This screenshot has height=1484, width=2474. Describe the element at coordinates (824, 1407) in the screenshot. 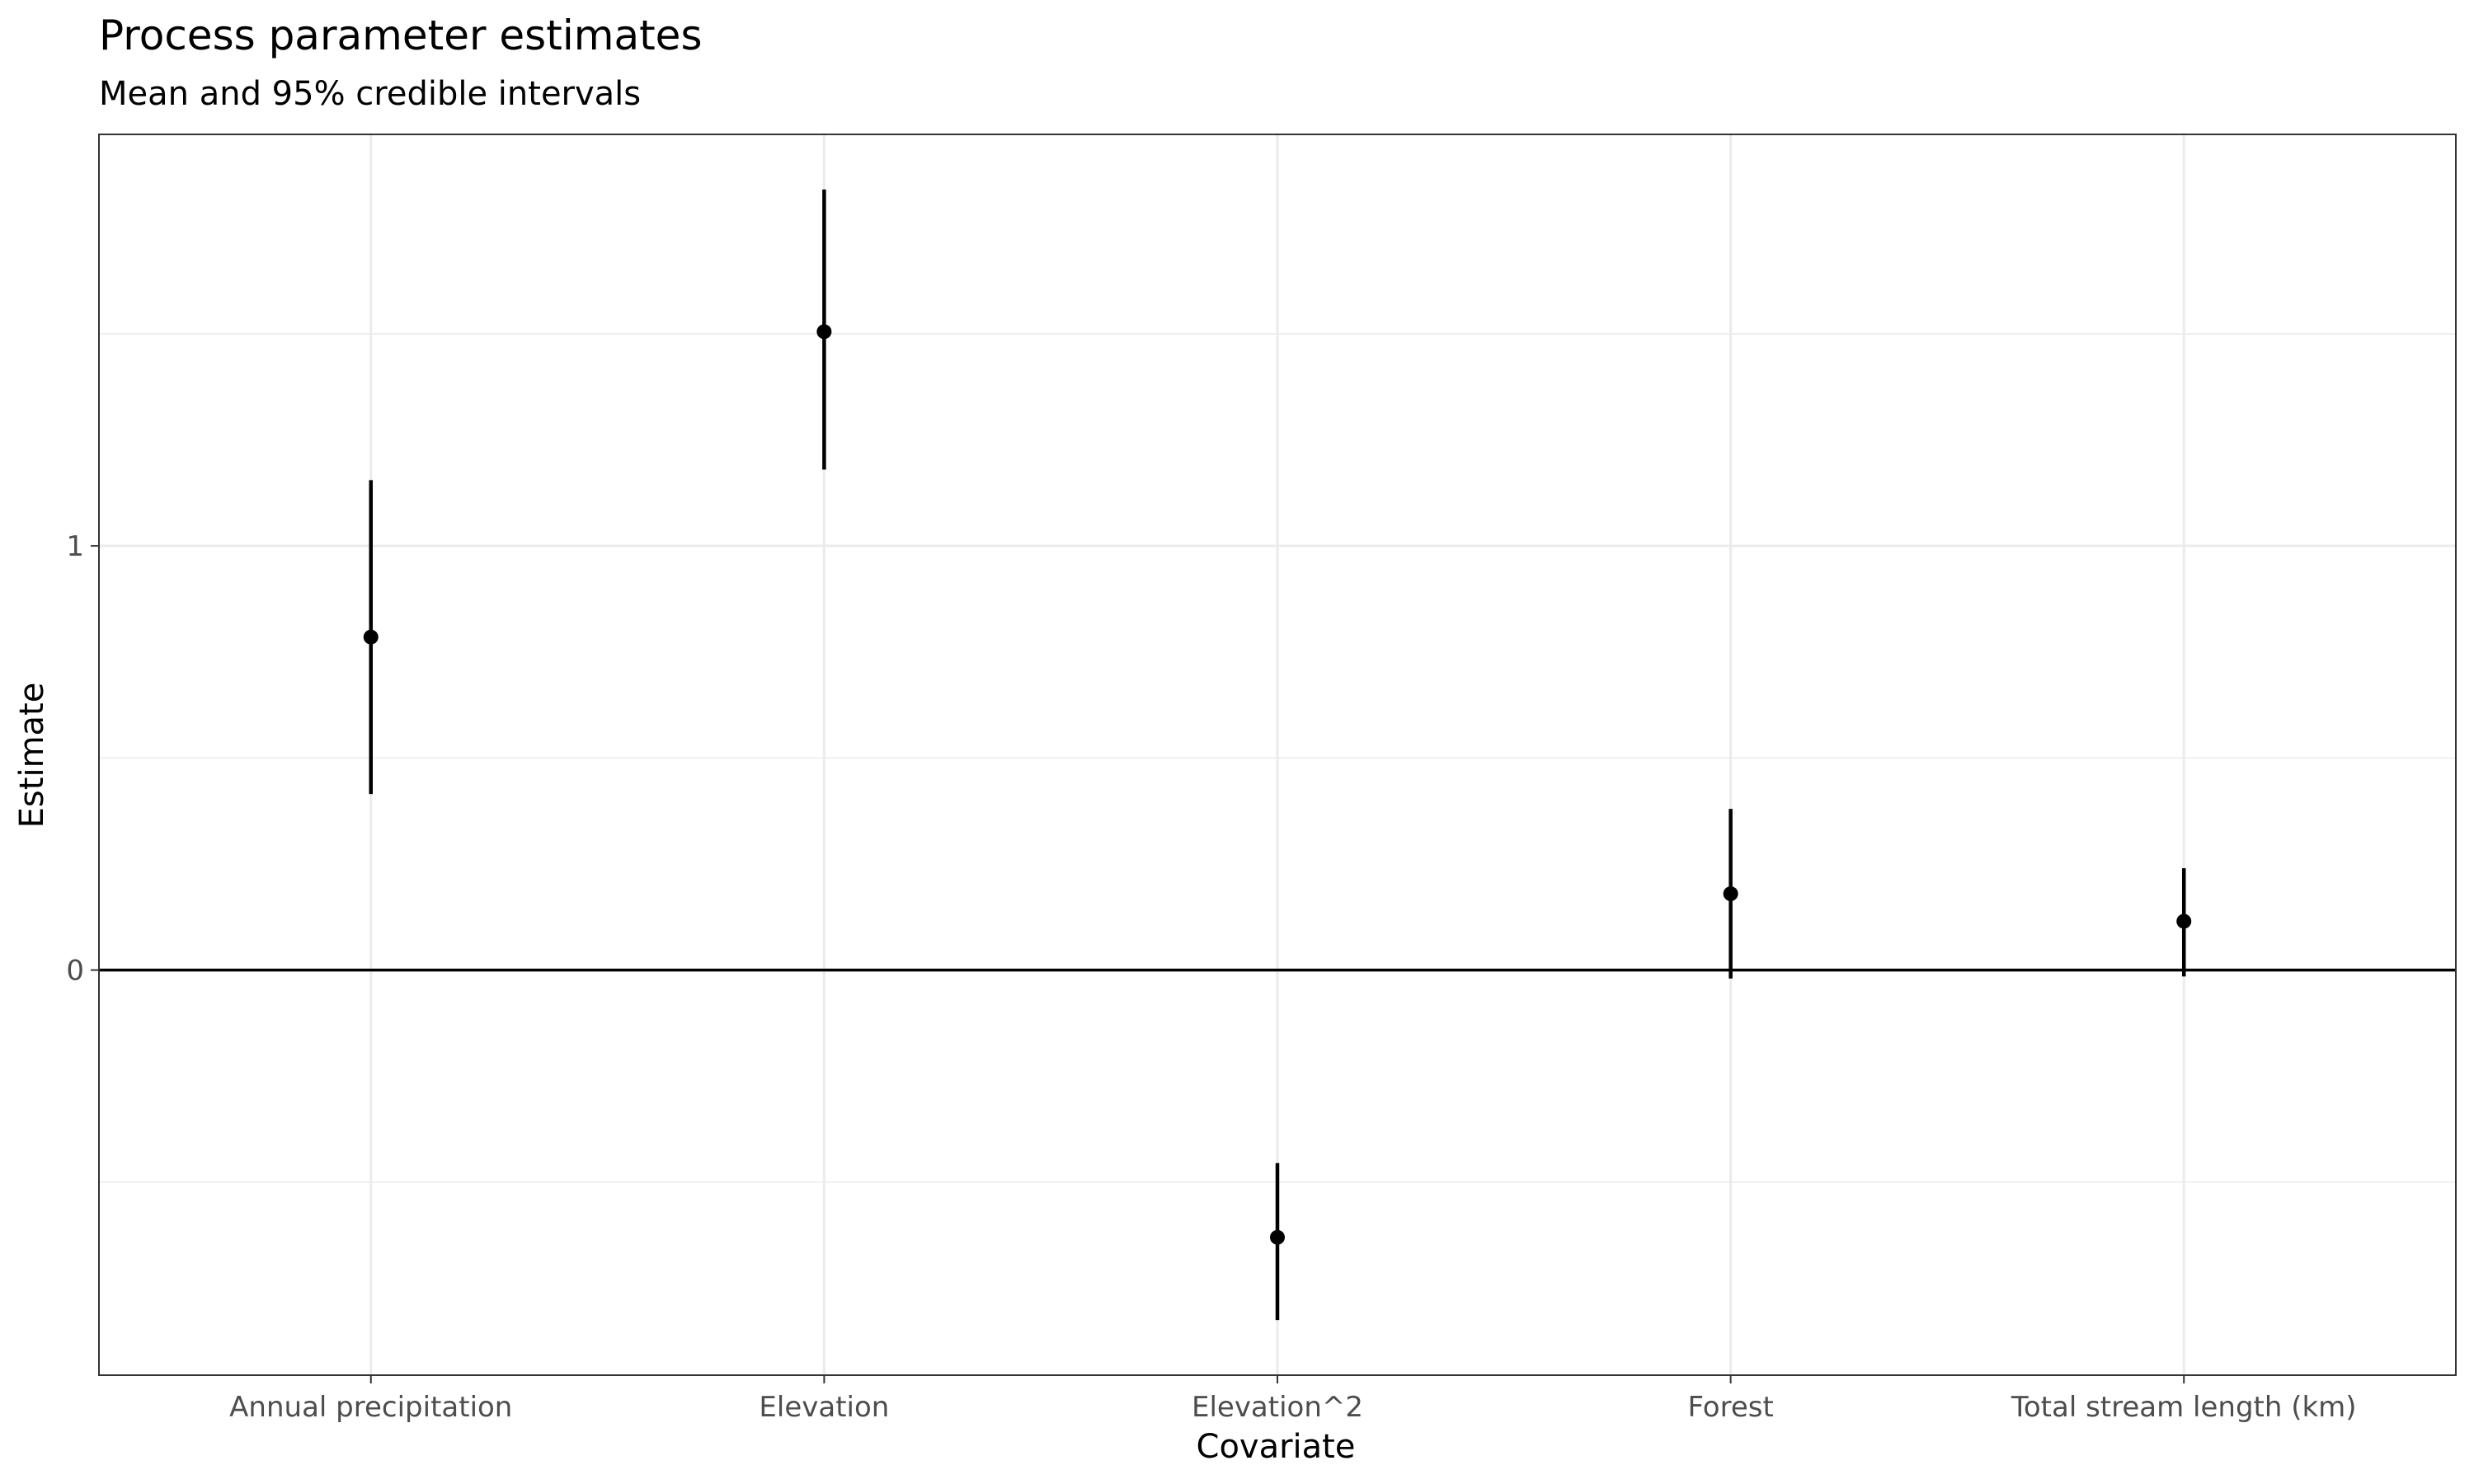

I see `x-tick-label: Elevation` at that location.